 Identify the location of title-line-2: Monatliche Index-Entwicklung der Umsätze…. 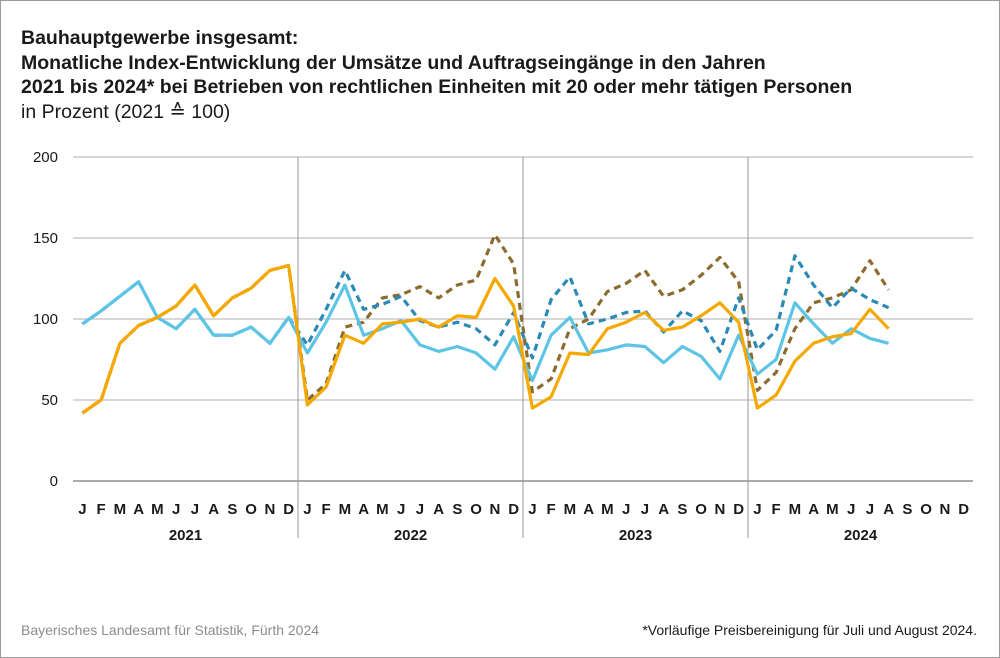
(393, 62).